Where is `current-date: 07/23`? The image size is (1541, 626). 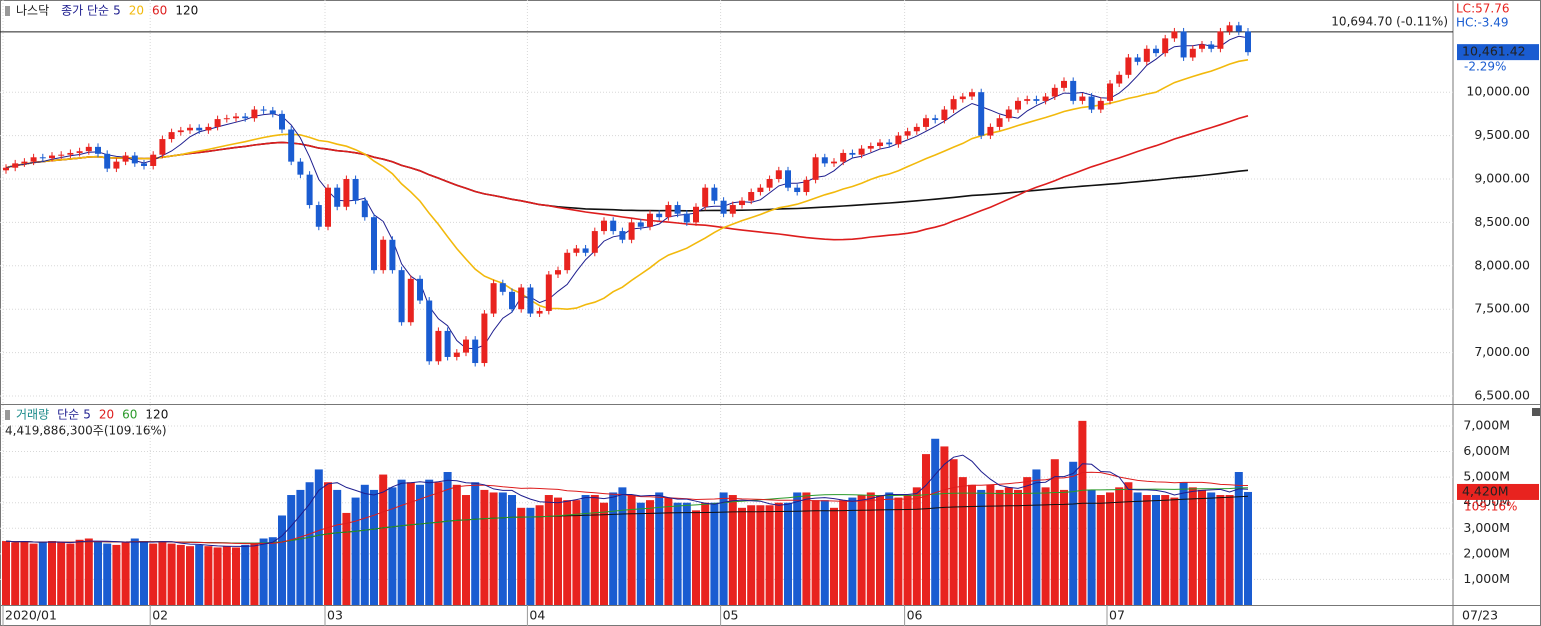
current-date: 07/23 is located at coordinates (1480, 615).